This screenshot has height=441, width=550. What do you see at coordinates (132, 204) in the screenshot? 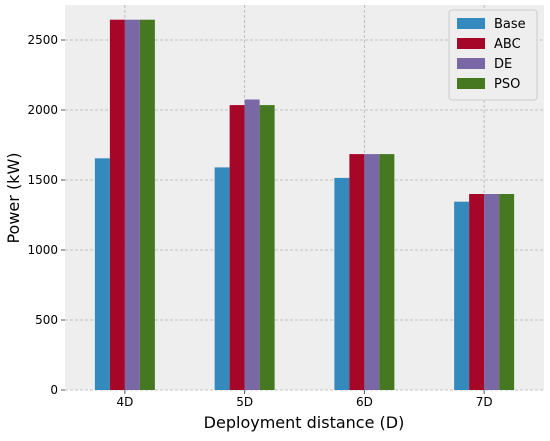
I see `bar-de-4d` at bounding box center [132, 204].